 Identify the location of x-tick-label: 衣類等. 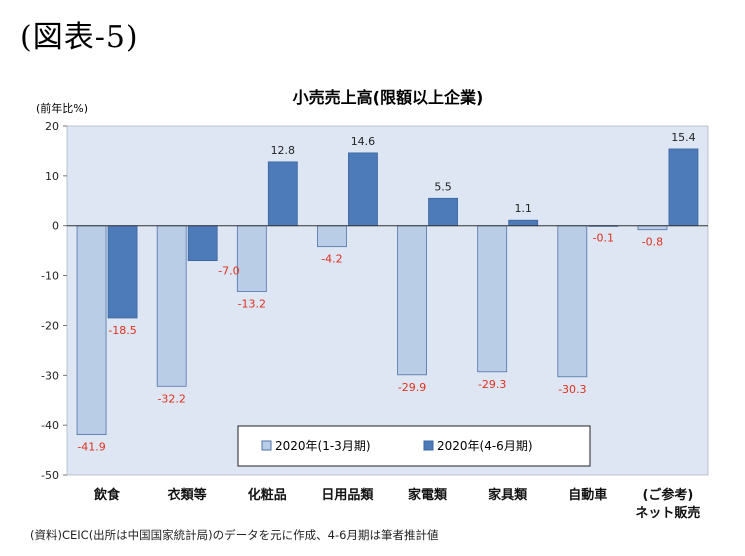
(187, 495).